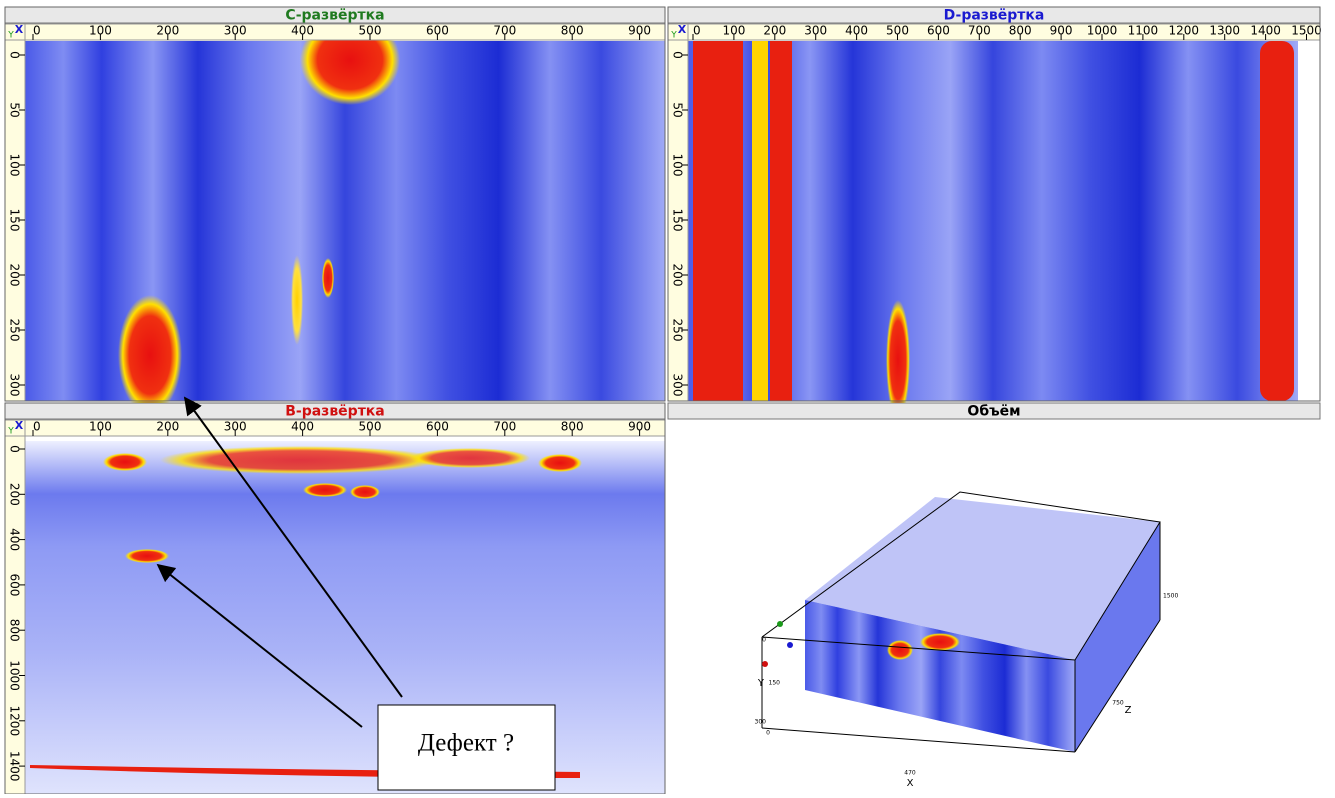 The image size is (1335, 798). I want to click on volume-axis-label: 1500, so click(1170, 596).